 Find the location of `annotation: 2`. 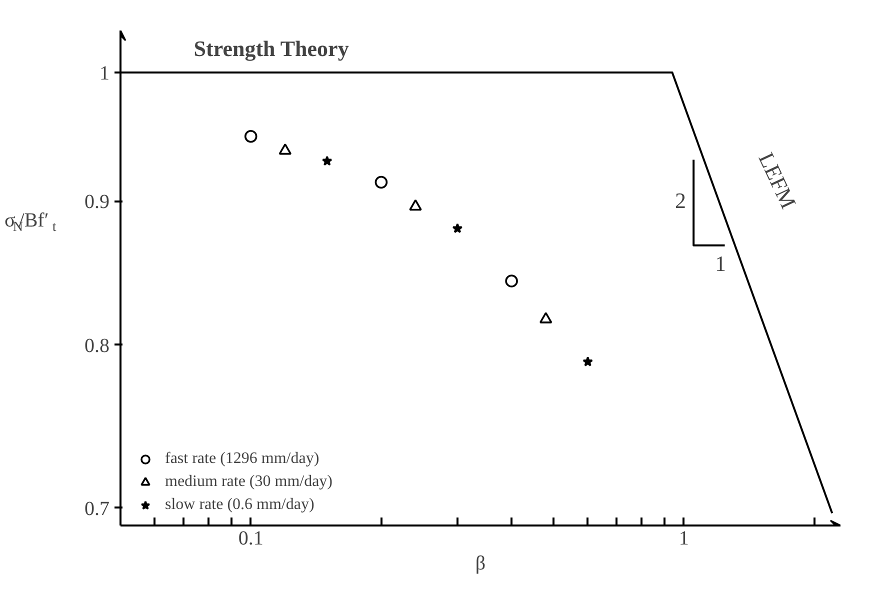

annotation: 2 is located at coordinates (680, 200).